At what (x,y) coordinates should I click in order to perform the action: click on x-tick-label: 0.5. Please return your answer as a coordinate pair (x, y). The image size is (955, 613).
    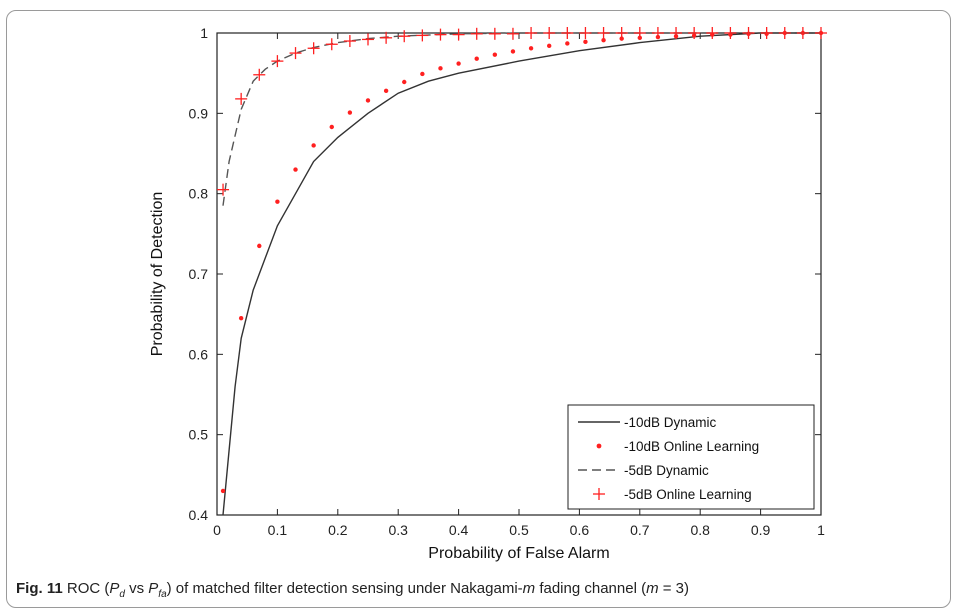
    Looking at the image, I should click on (519, 530).